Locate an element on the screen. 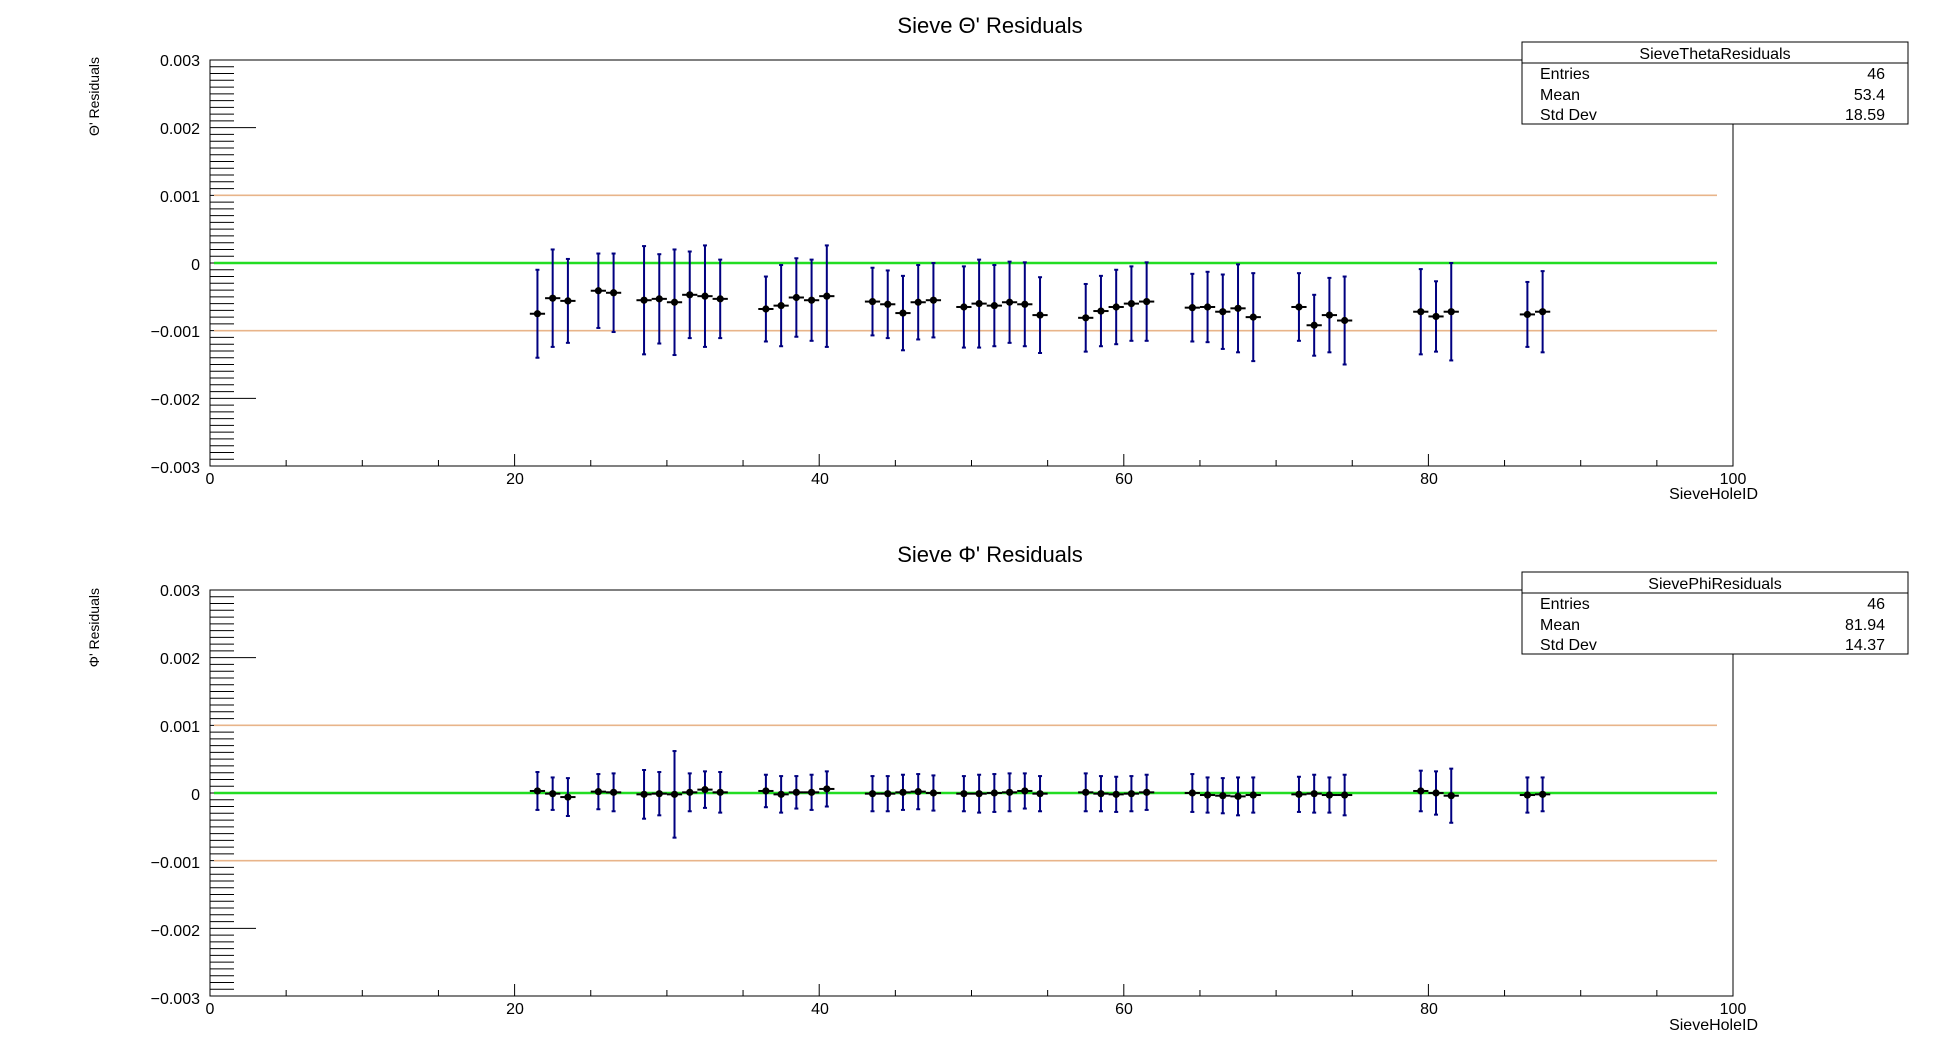 The height and width of the screenshot is (1054, 1958). y-tick-label: 0.003 is located at coordinates (180, 591).